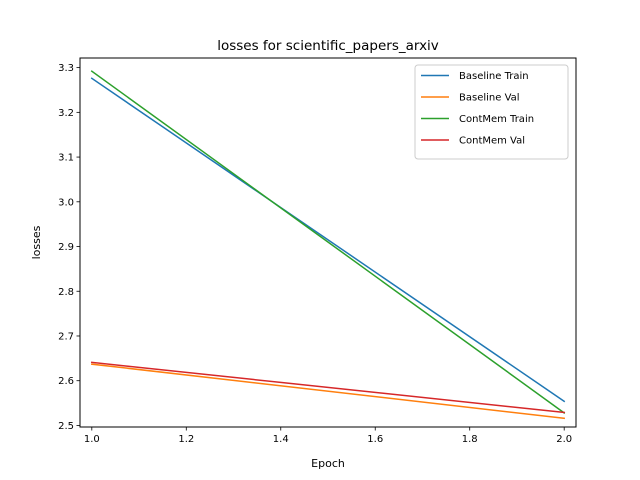  I want to click on x-tick-label: 2.0, so click(564, 439).